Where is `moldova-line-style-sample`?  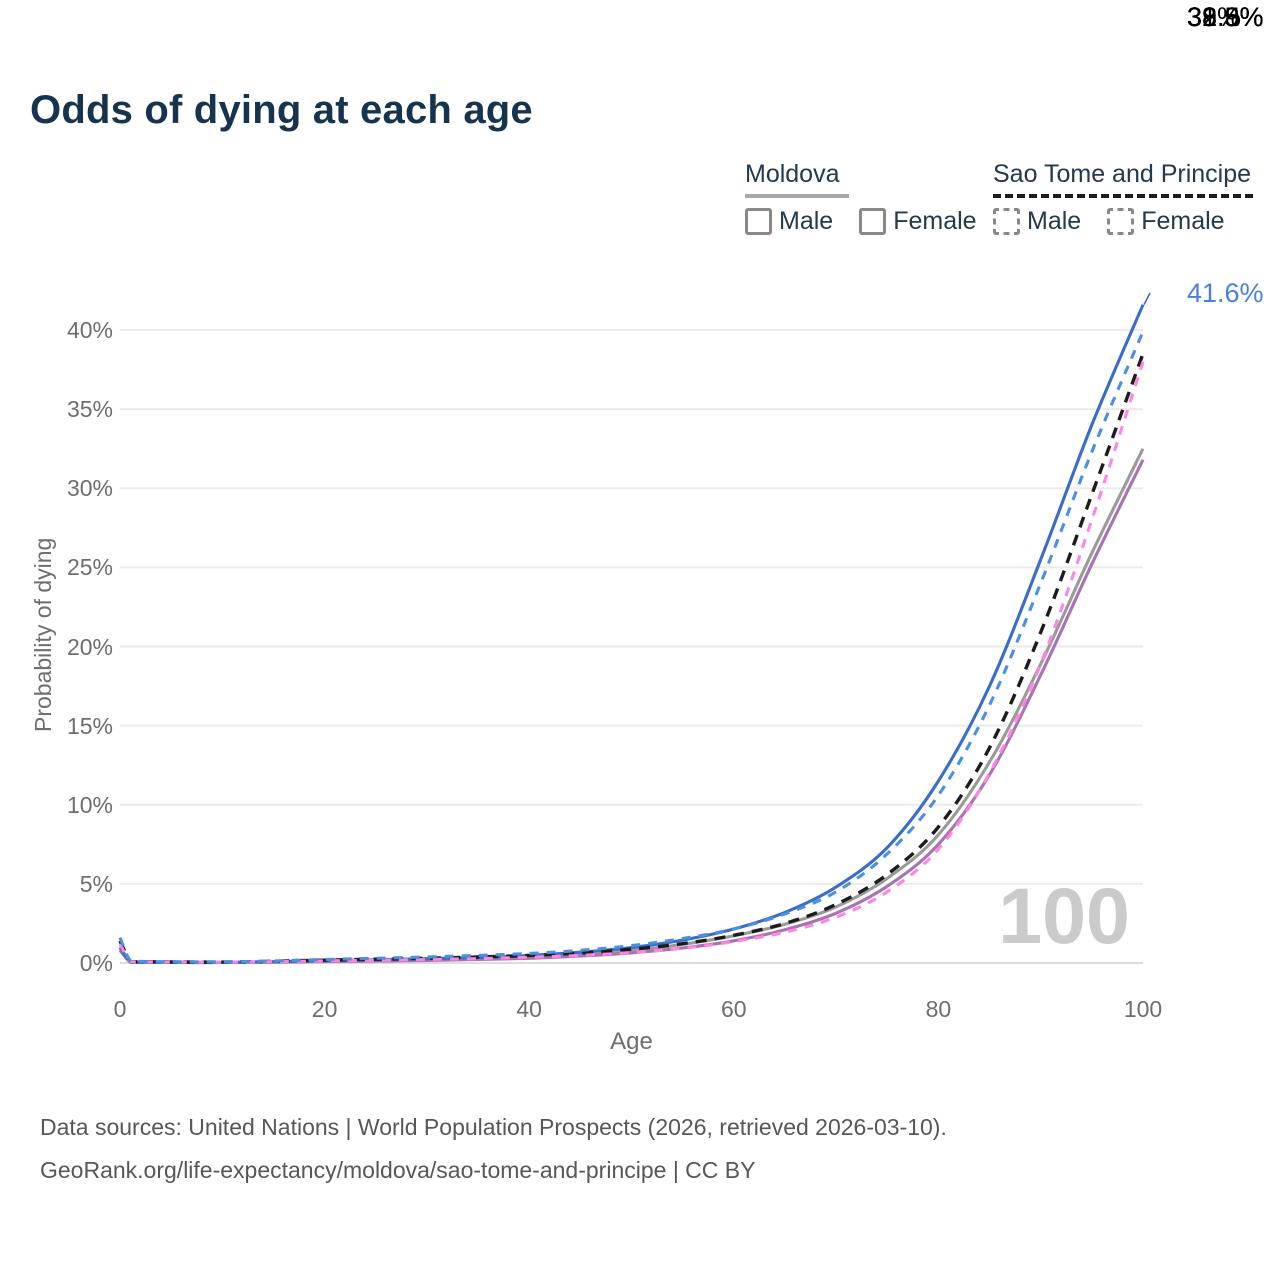
moldova-line-style-sample is located at coordinates (797, 196).